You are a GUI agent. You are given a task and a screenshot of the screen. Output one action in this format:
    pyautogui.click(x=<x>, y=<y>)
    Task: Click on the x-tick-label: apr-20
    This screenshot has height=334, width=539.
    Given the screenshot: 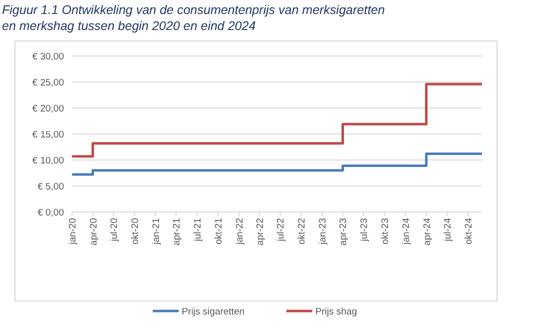 What is the action you would take?
    pyautogui.click(x=94, y=232)
    